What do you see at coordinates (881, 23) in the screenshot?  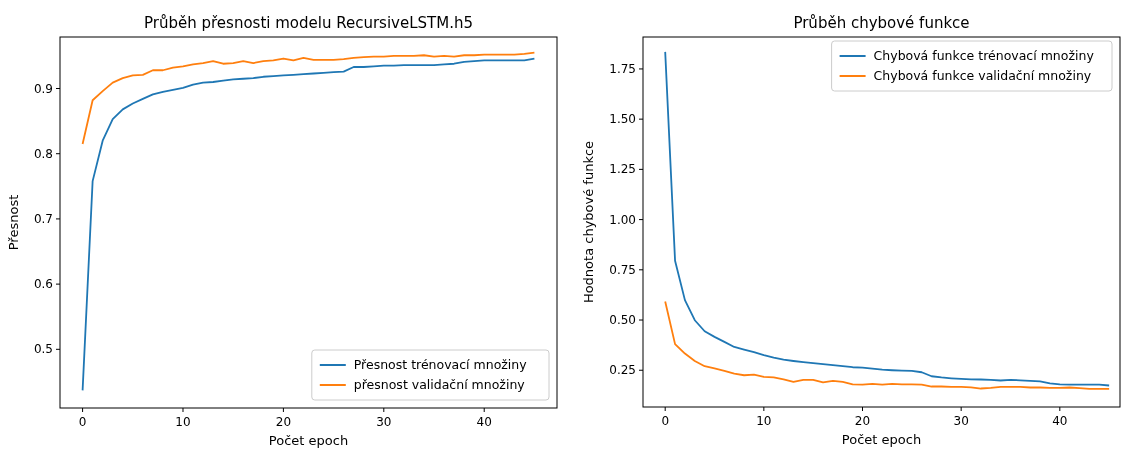 I see `chart-title: Průběh chybové funkce` at bounding box center [881, 23].